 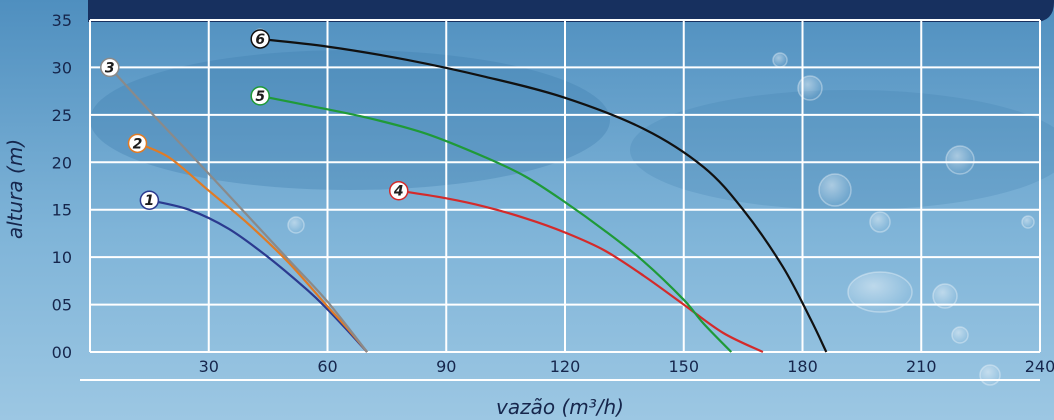 I want to click on y-tick-label: 05, so click(x=62, y=305).